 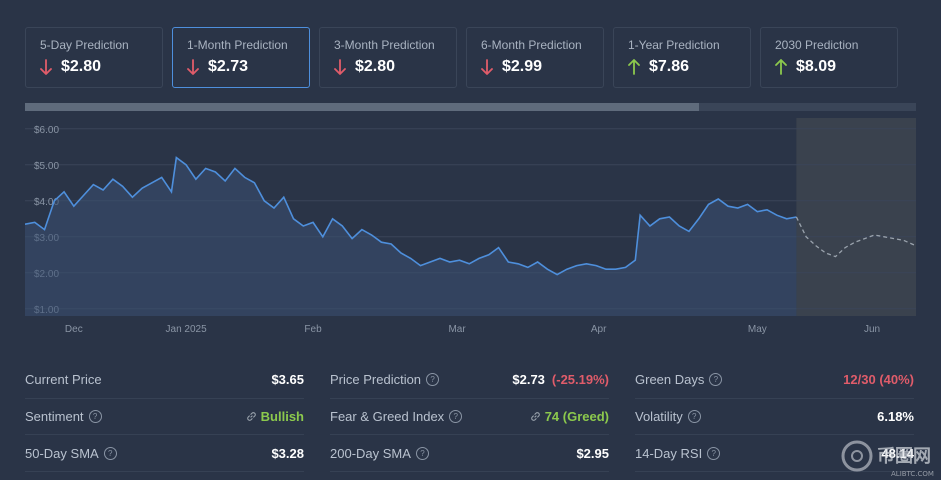 I want to click on stat-value-text: 6.18%, so click(x=895, y=417).